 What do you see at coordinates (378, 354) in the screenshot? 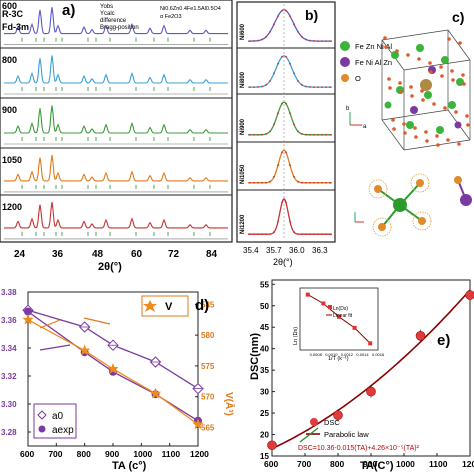
I see `e-inset-xtick: 0.0016` at bounding box center [378, 354].